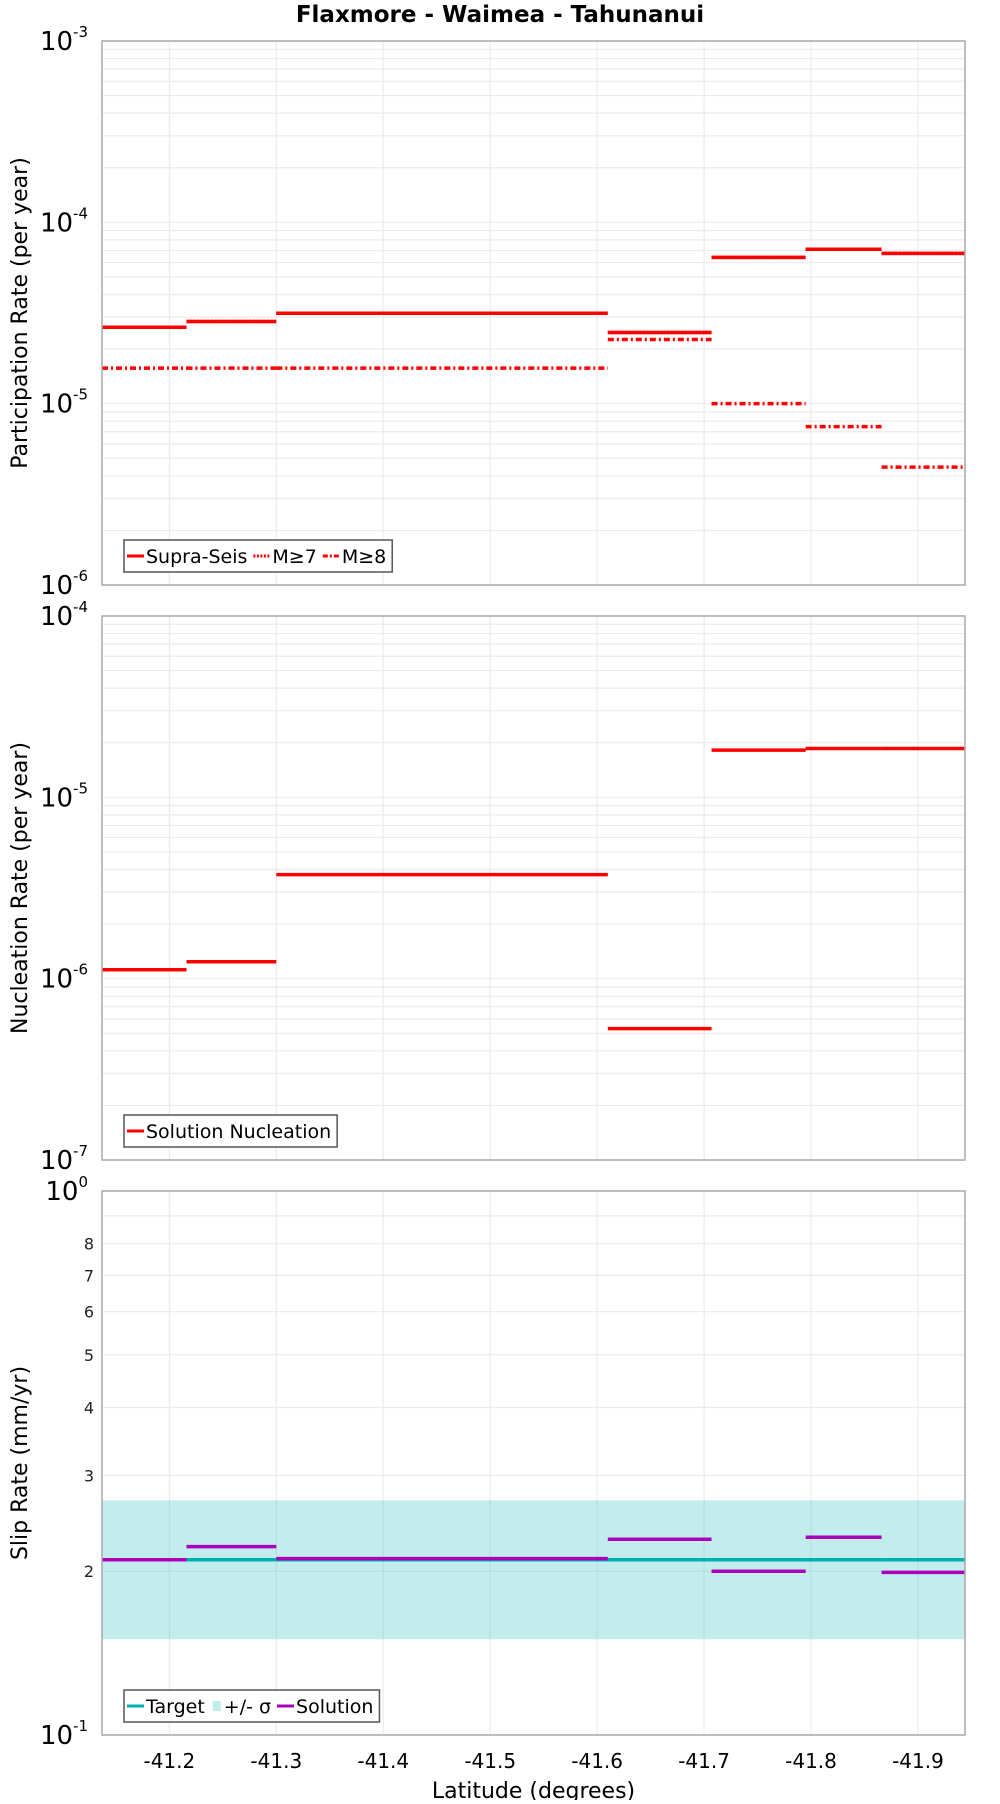 This screenshot has width=1000, height=1804. What do you see at coordinates (20, 313) in the screenshot?
I see `y-axis-label: Participation Rate (per year)` at bounding box center [20, 313].